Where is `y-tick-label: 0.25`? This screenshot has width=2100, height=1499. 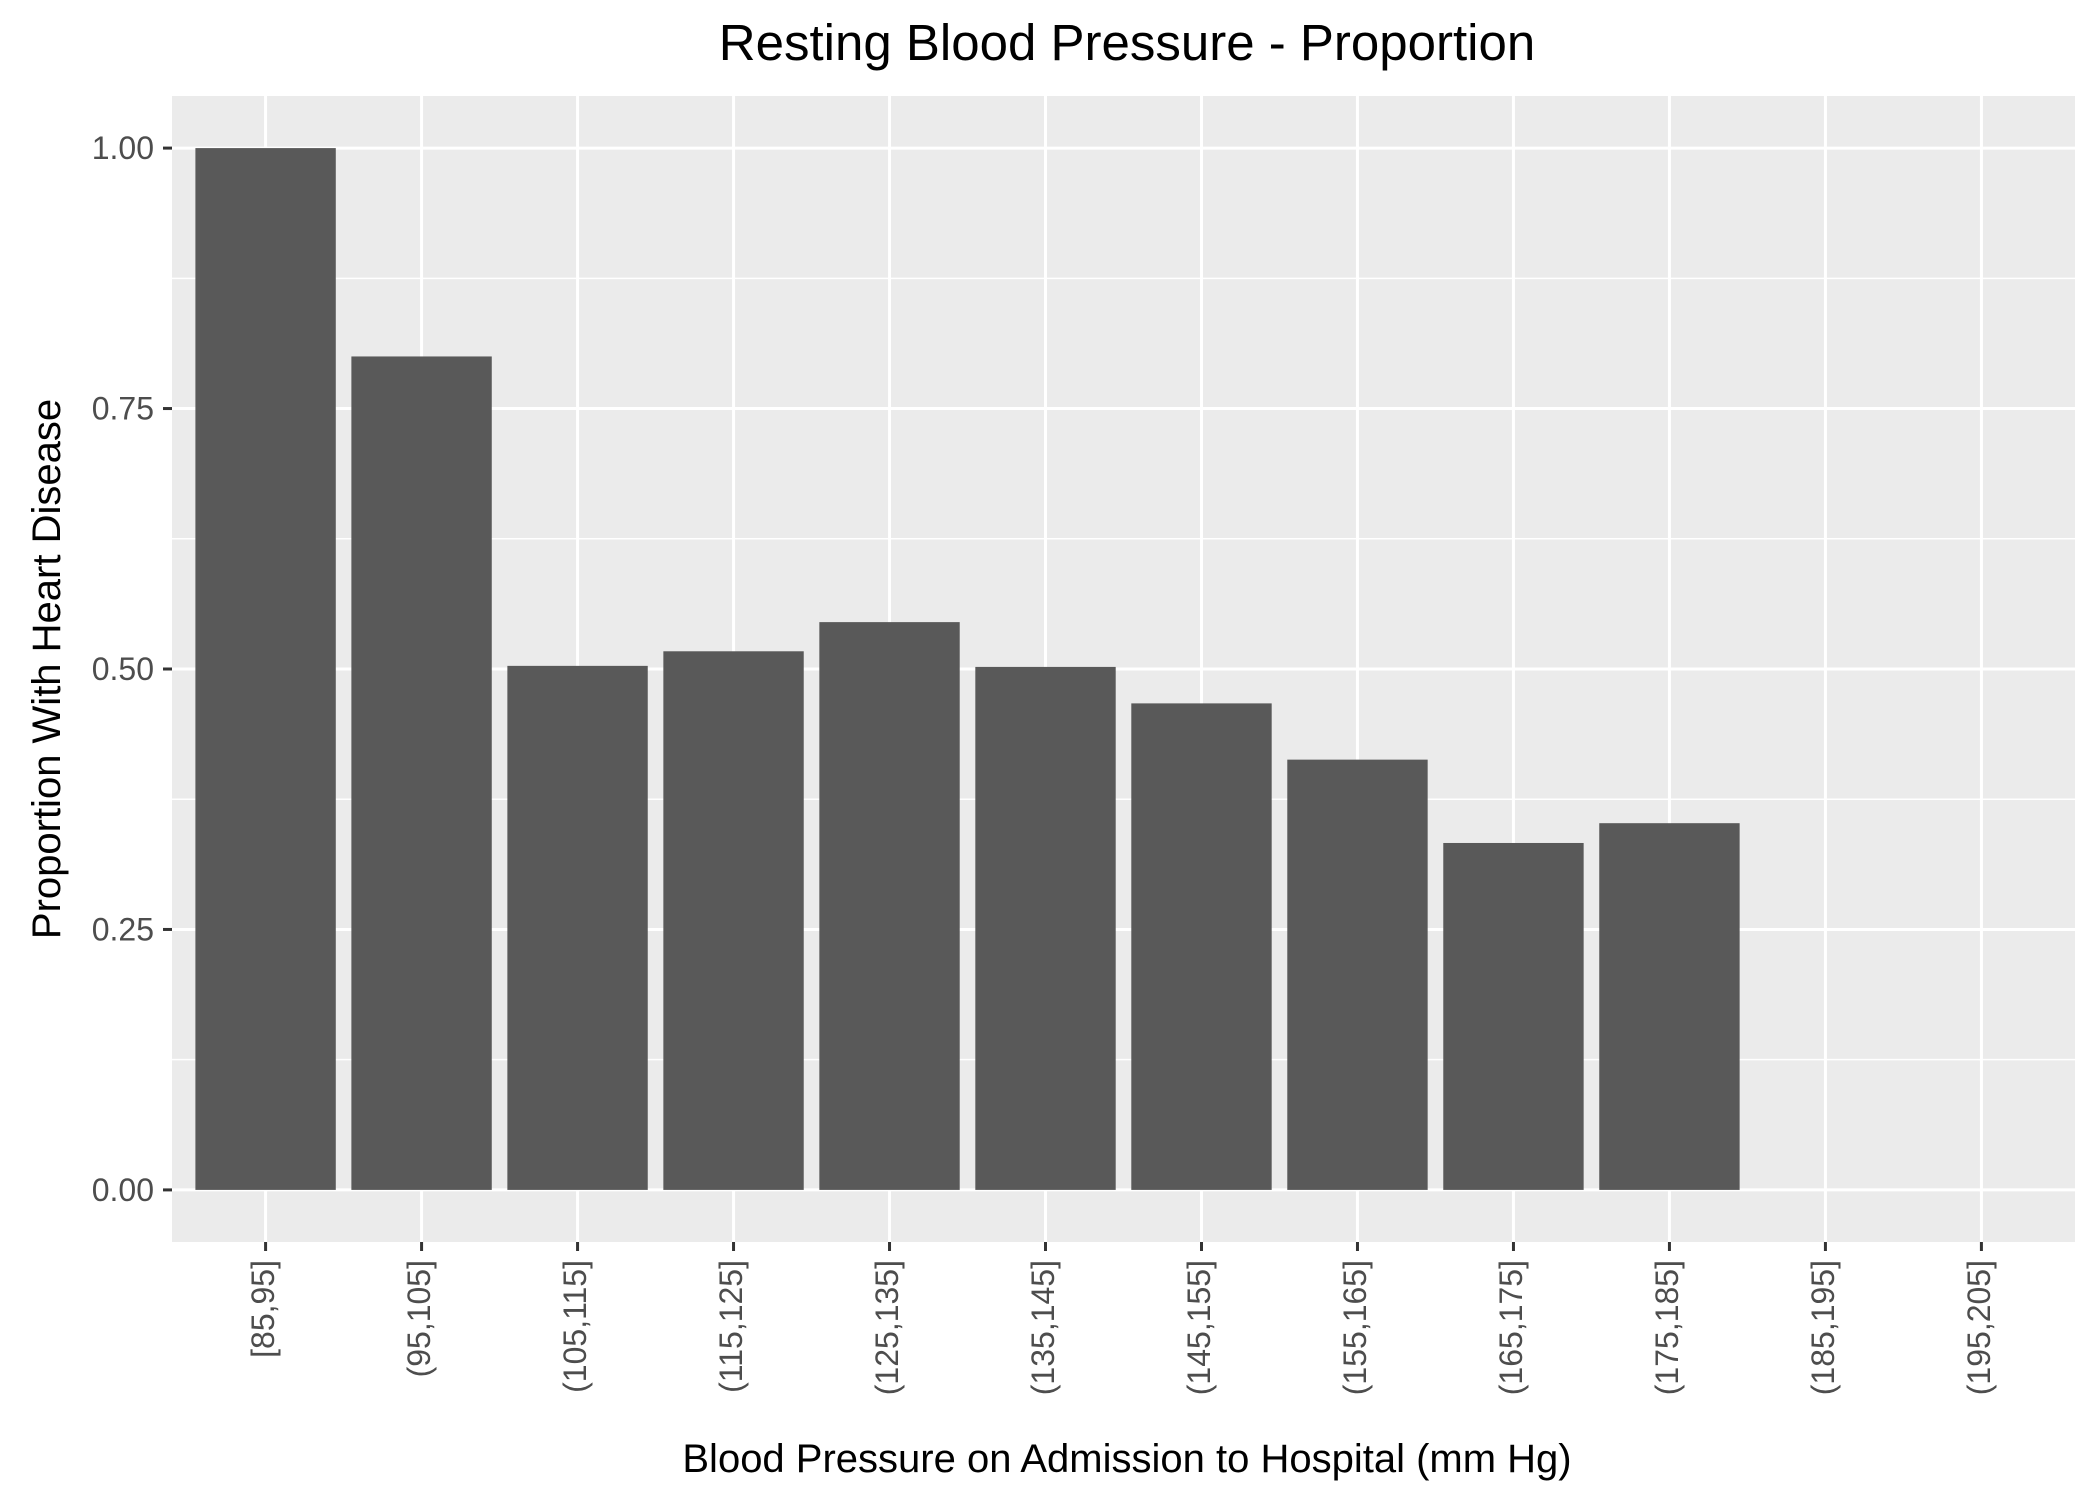 y-tick-label: 0.25 is located at coordinates (123, 929).